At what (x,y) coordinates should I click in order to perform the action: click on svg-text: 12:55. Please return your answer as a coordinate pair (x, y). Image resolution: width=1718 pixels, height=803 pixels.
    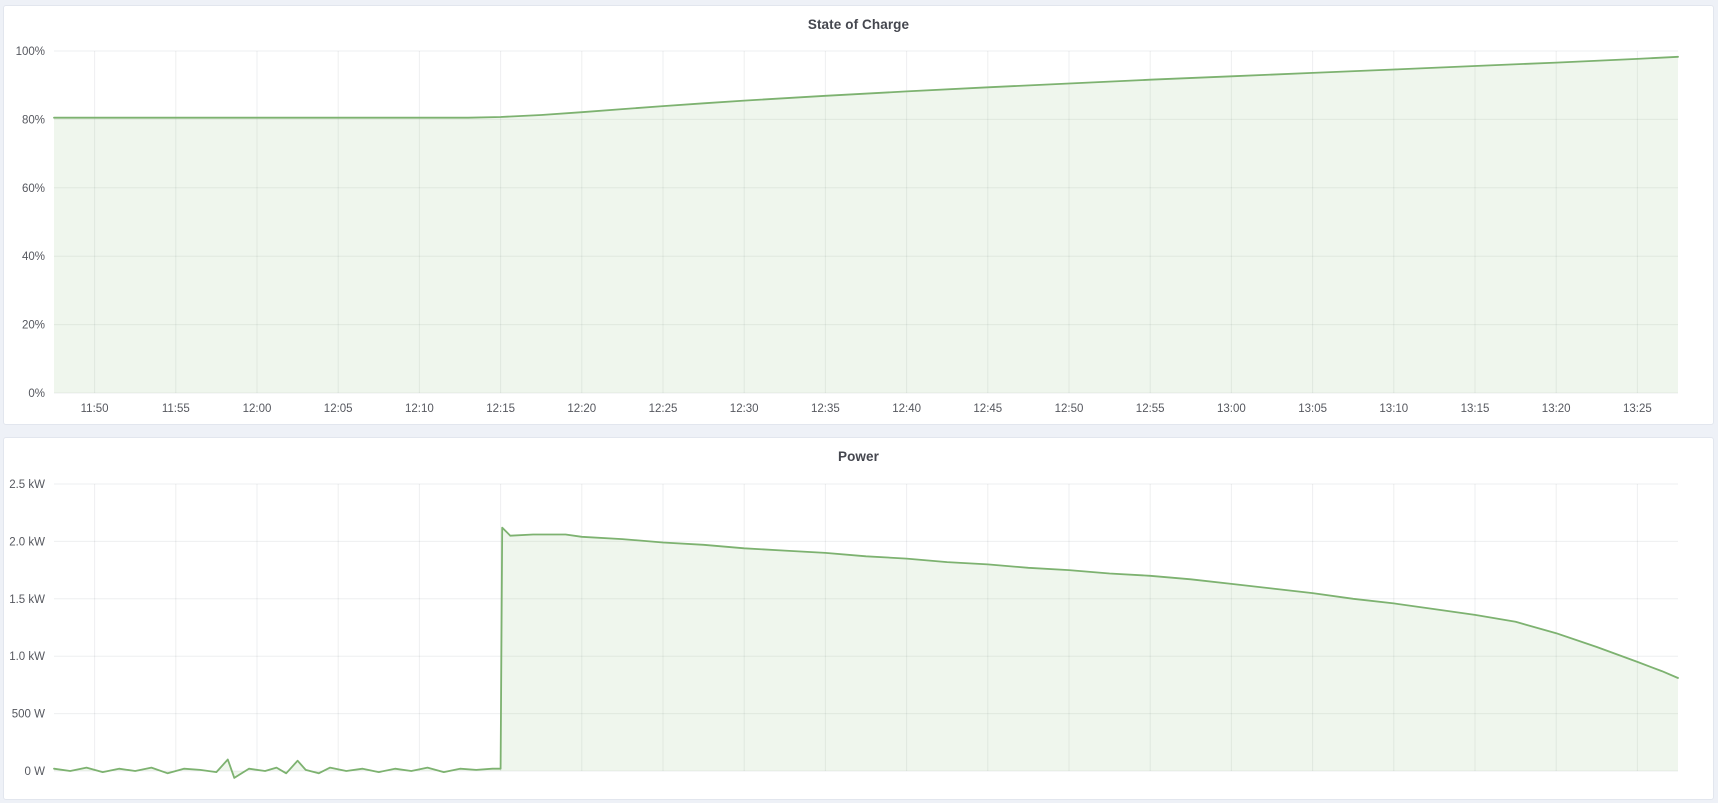
    Looking at the image, I should click on (1150, 409).